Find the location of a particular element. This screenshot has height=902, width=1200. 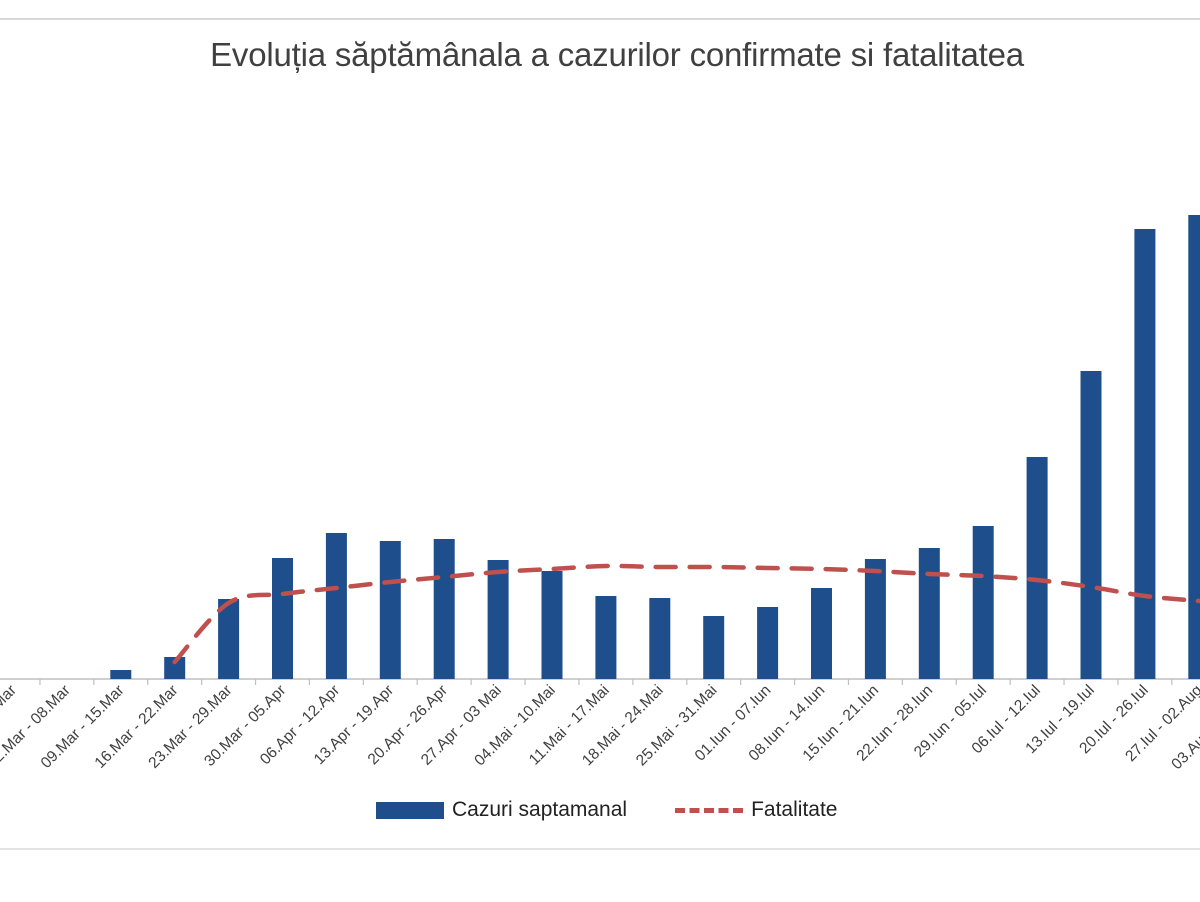

line-fatality is located at coordinates (686, 614).